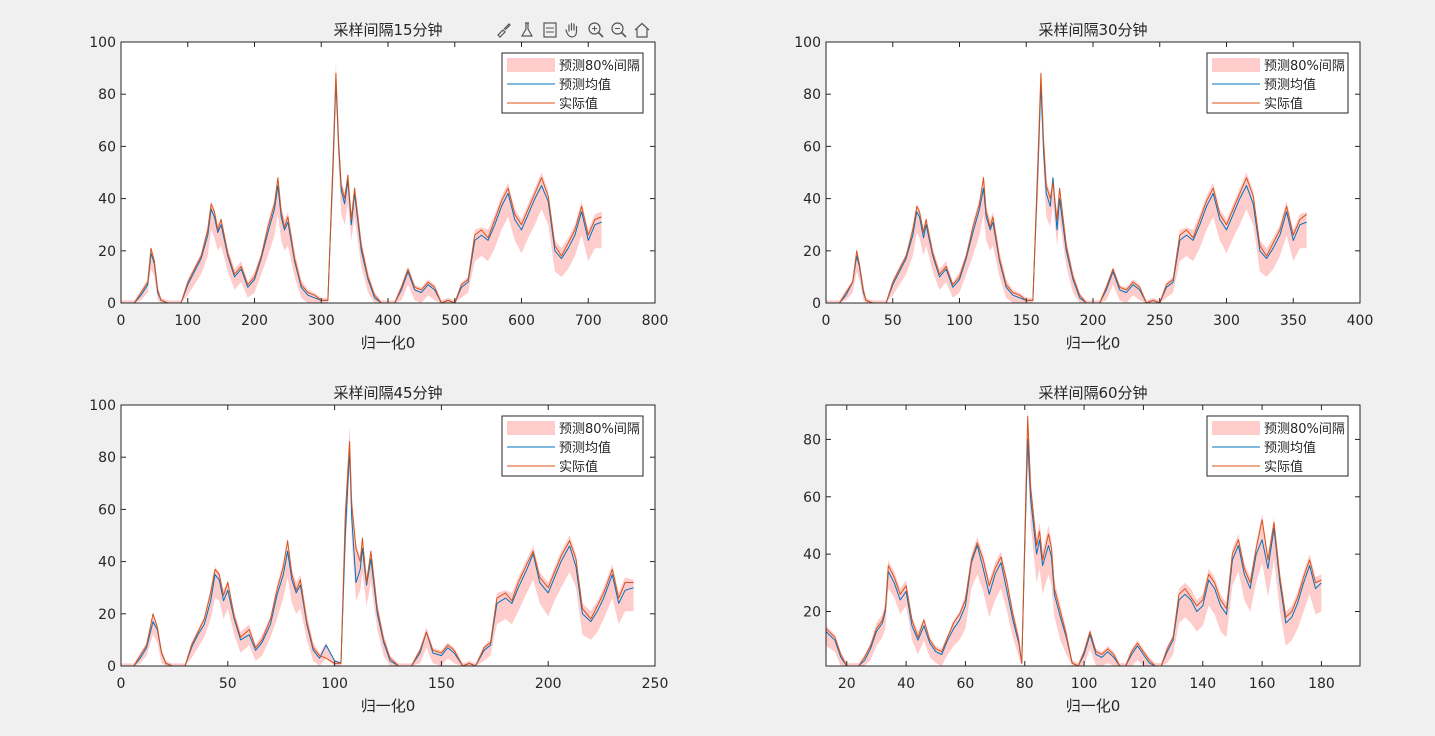 The width and height of the screenshot is (1435, 736). Describe the element at coordinates (966, 684) in the screenshot. I see `x-tick-label: 60` at that location.